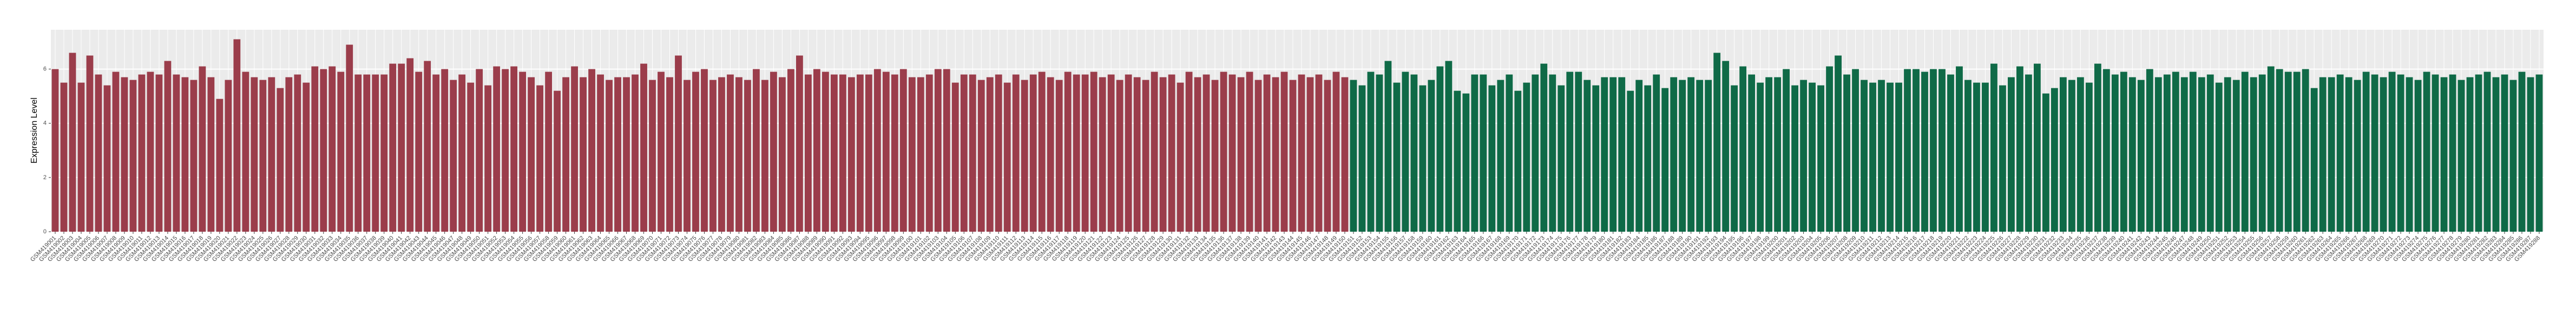  What do you see at coordinates (45, 231) in the screenshot?
I see `y-tick-label: 0` at bounding box center [45, 231].